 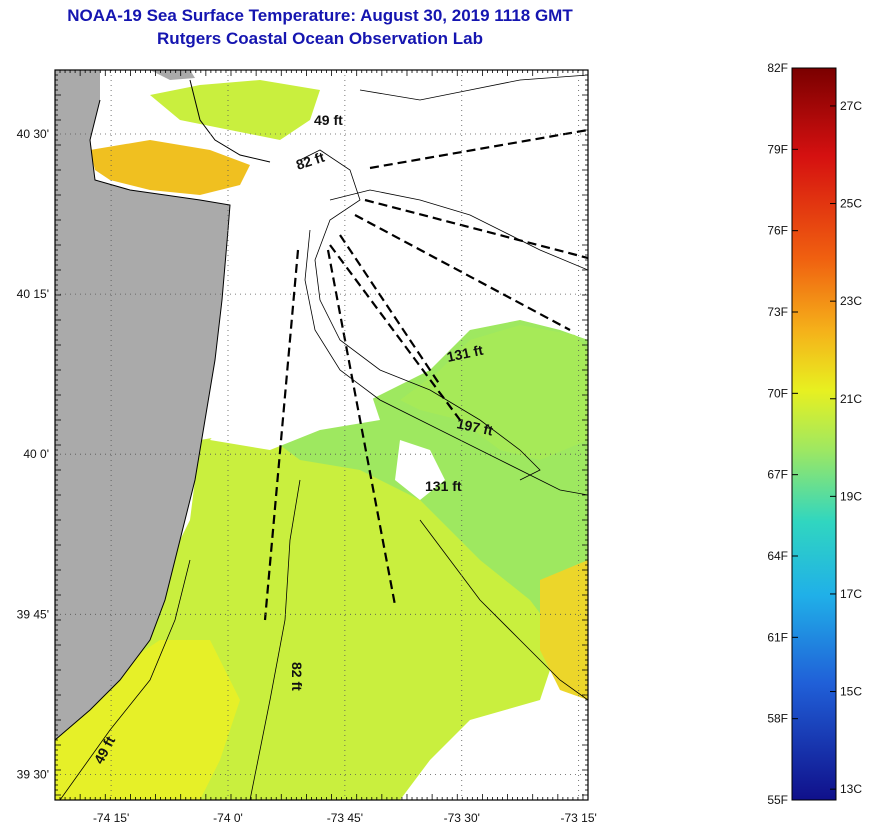 What do you see at coordinates (297, 676) in the screenshot?
I see `depth-label: 82 ft` at bounding box center [297, 676].